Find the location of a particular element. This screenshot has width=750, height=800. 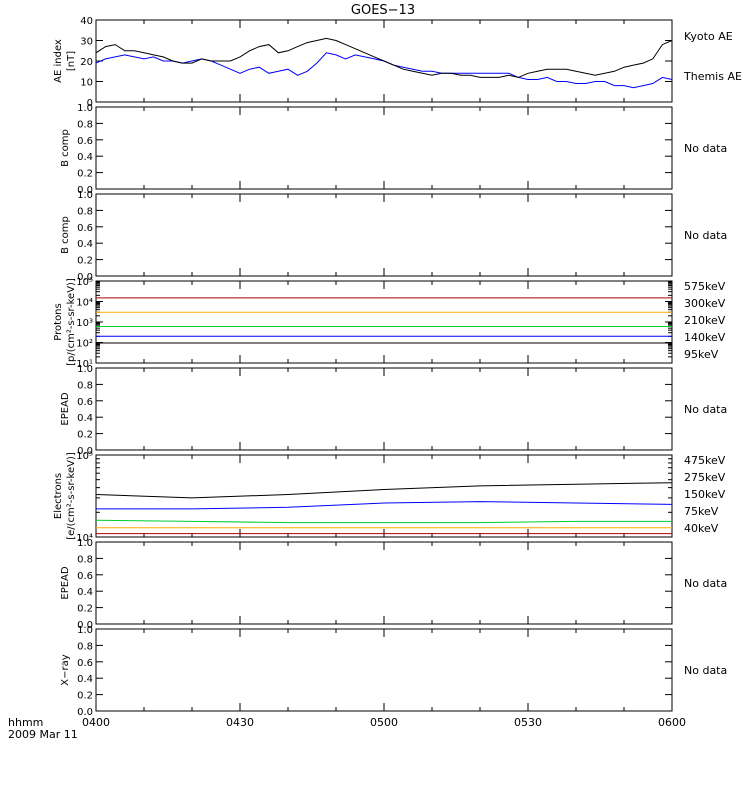

legend-40kev: 40keV is located at coordinates (701, 528).